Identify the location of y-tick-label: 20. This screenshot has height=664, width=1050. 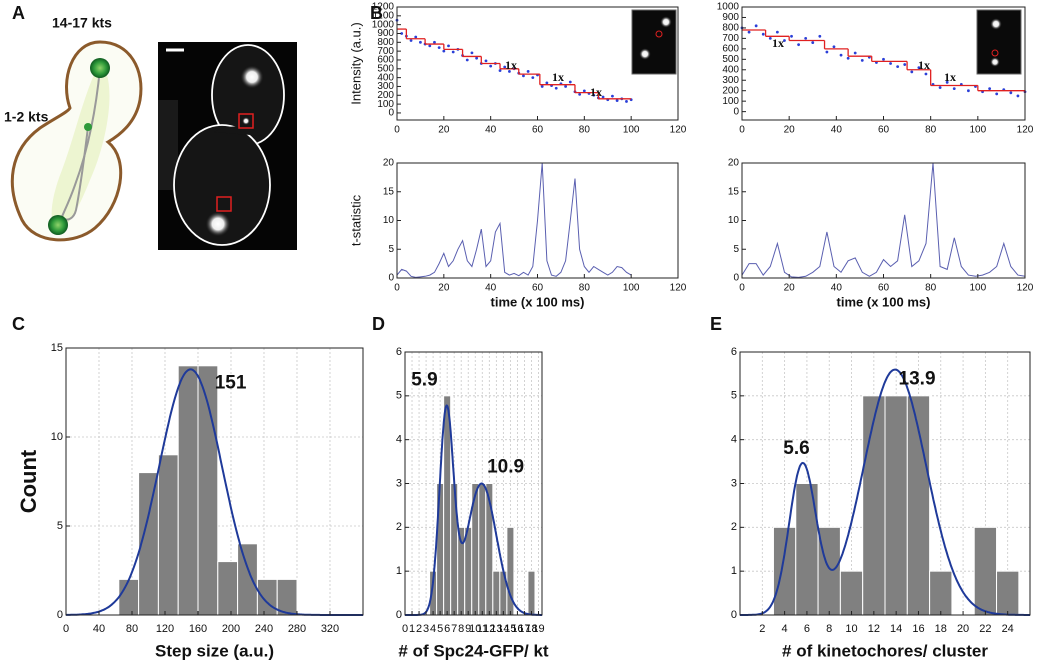
(734, 163).